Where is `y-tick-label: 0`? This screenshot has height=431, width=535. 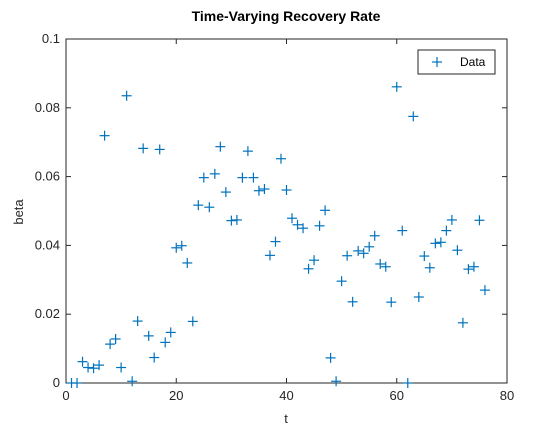
y-tick-label: 0 is located at coordinates (56, 382).